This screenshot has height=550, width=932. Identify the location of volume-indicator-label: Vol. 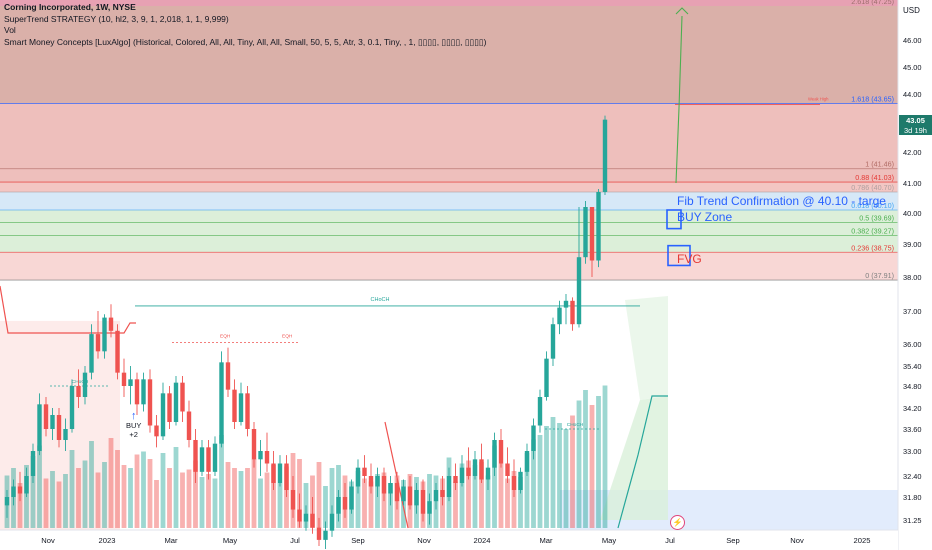
(10, 30).